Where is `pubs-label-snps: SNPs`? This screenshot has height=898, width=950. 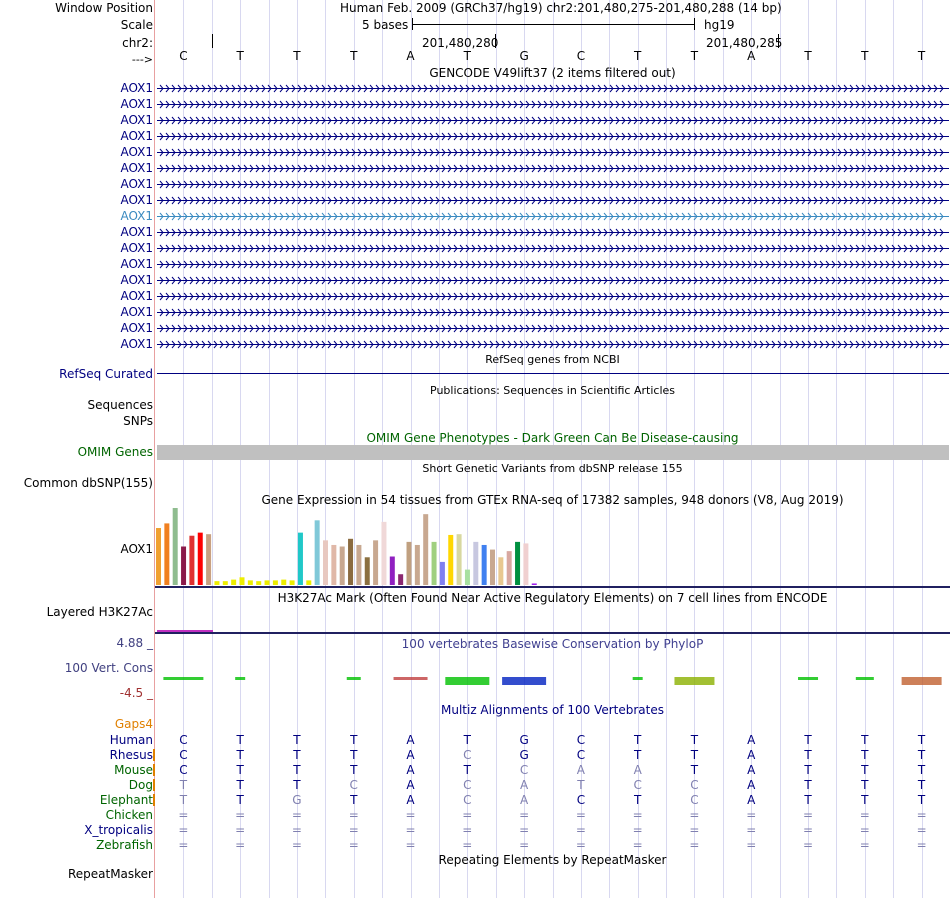 pubs-label-snps: SNPs is located at coordinates (138, 421).